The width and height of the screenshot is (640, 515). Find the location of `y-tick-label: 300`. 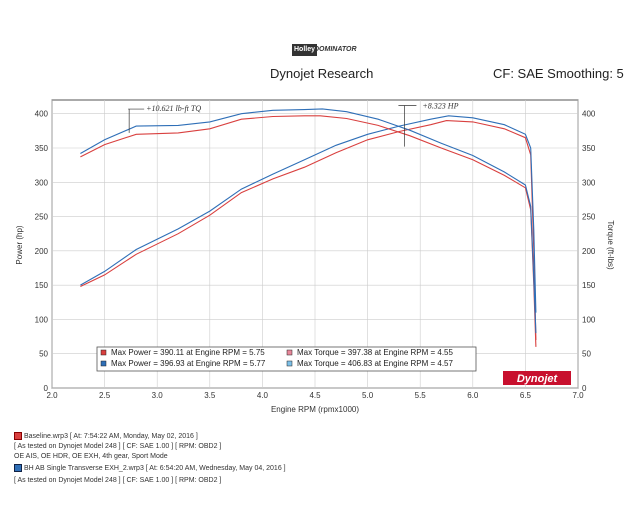

y-tick-label: 300 is located at coordinates (42, 182).